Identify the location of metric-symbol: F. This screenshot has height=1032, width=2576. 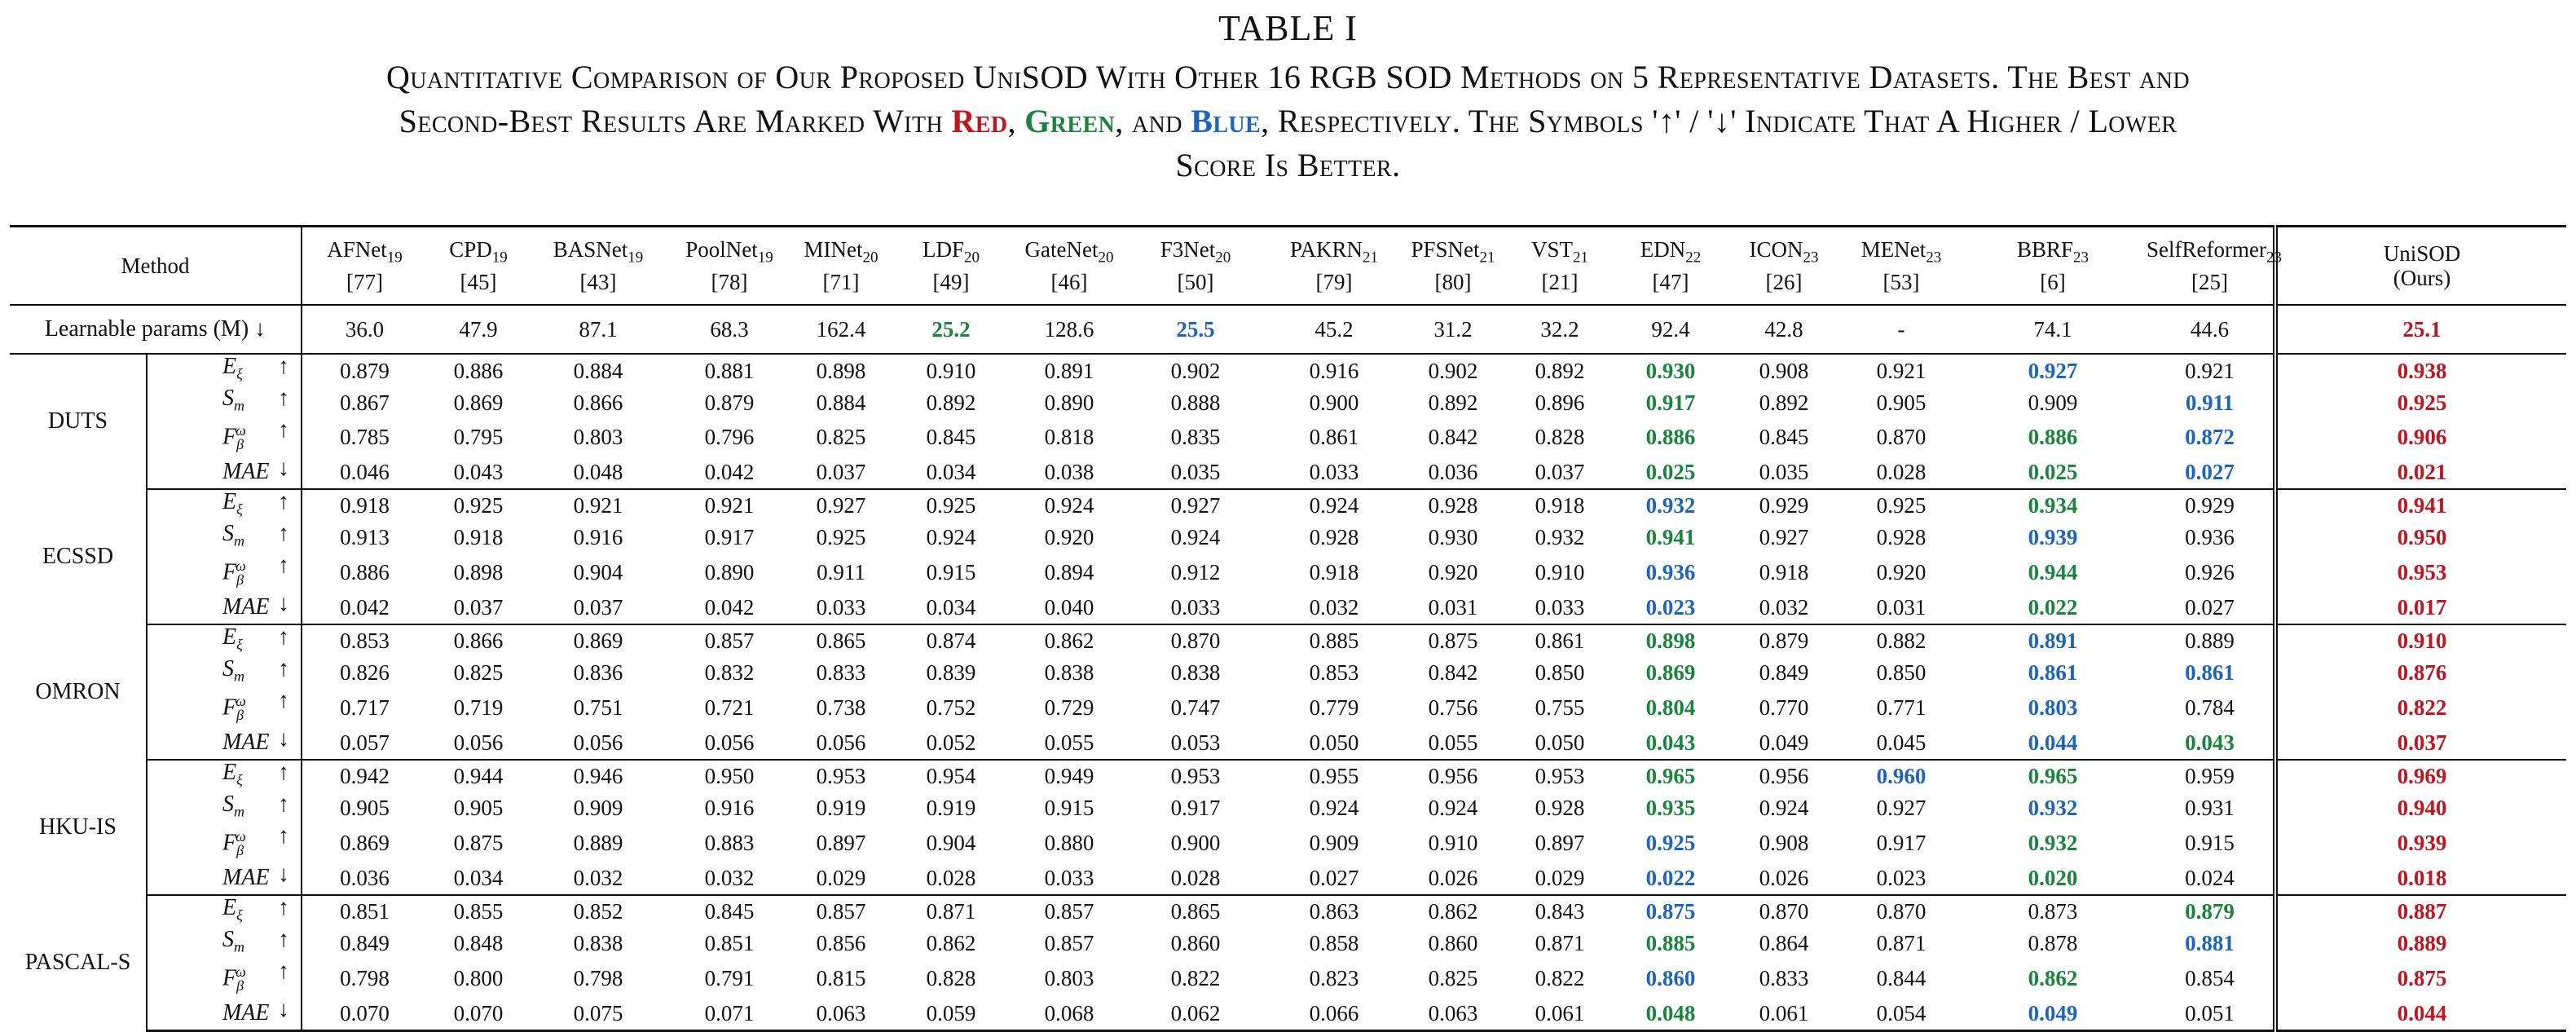
(230, 708).